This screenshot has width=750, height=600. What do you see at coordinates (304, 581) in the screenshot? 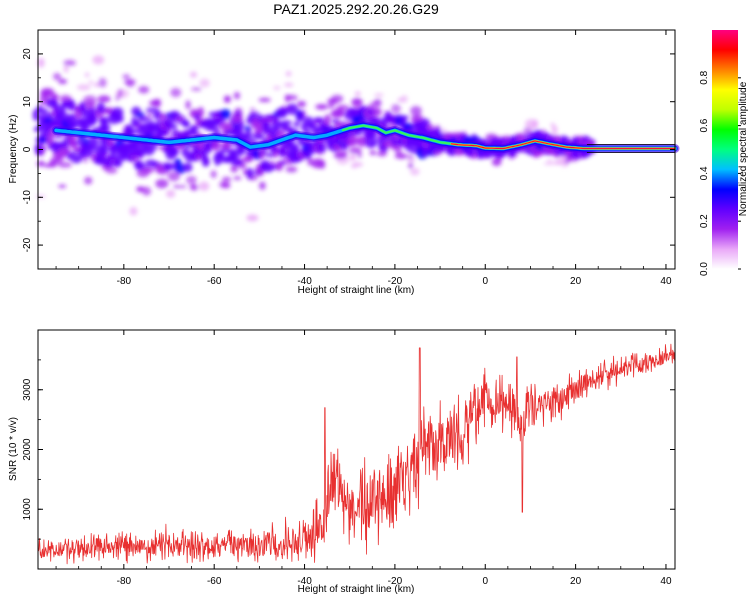
I see `snr-x-tick-label: -40` at bounding box center [304, 581].